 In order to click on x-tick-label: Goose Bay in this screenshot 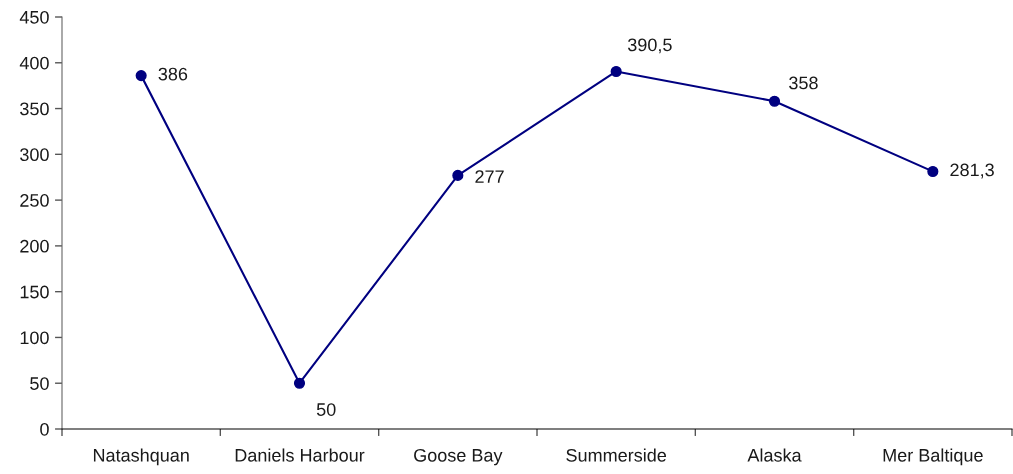, I will do `click(458, 457)`.